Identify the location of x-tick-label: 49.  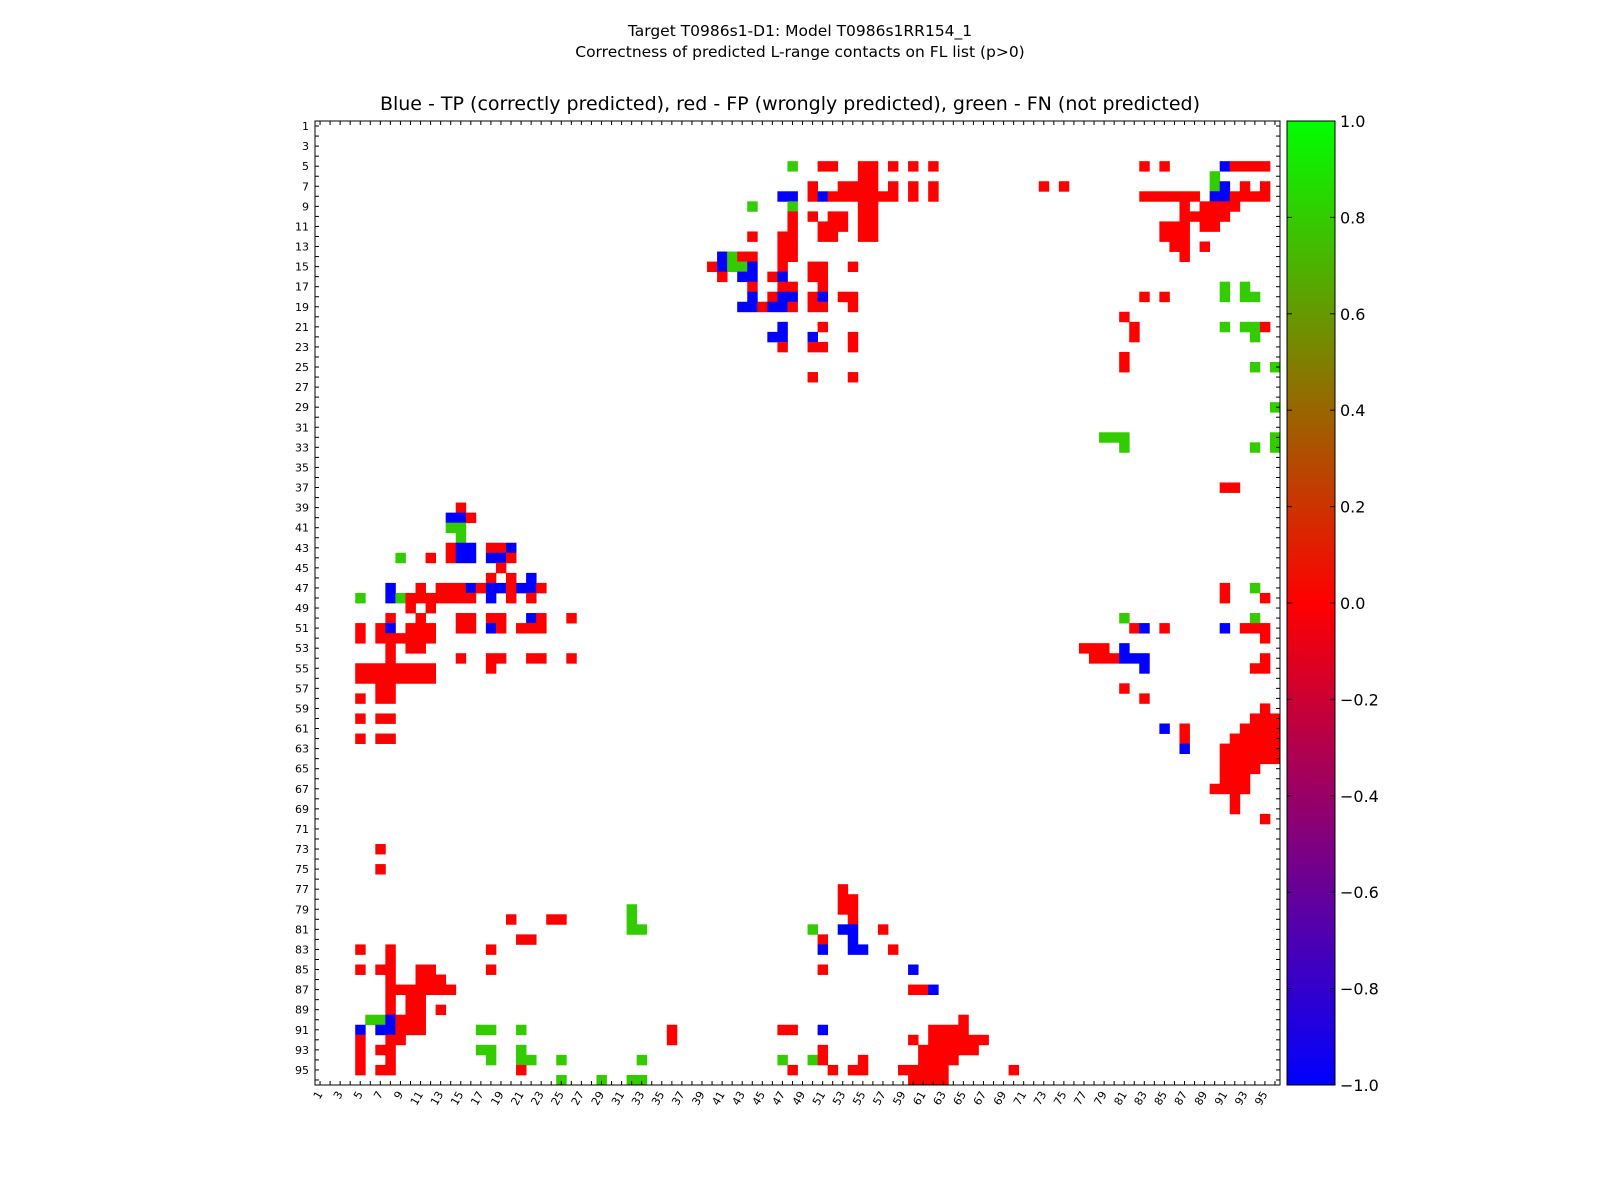
(799, 1098).